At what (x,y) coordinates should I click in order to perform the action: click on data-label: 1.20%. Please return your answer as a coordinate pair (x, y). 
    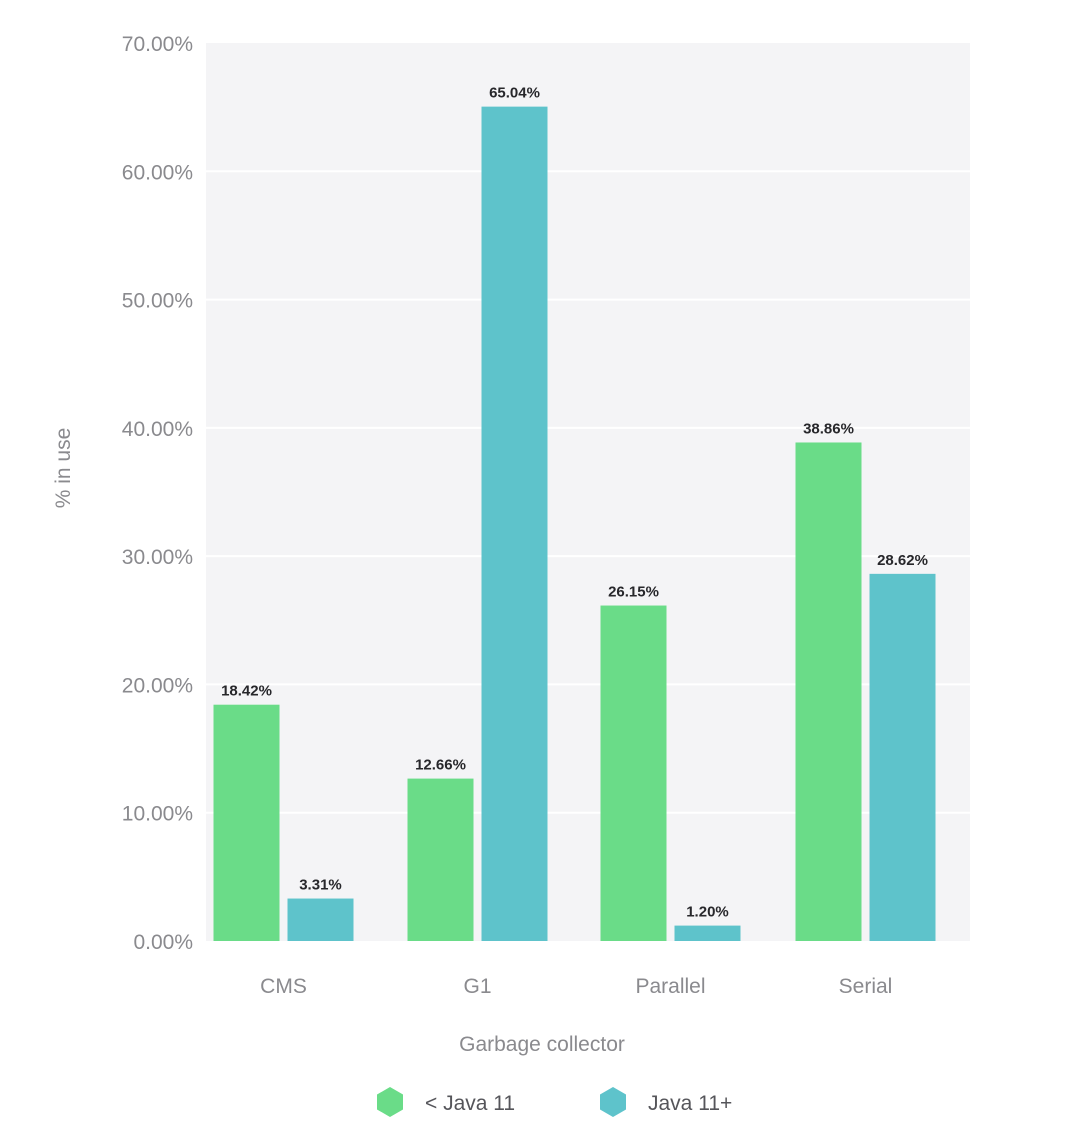
    Looking at the image, I should click on (707, 912).